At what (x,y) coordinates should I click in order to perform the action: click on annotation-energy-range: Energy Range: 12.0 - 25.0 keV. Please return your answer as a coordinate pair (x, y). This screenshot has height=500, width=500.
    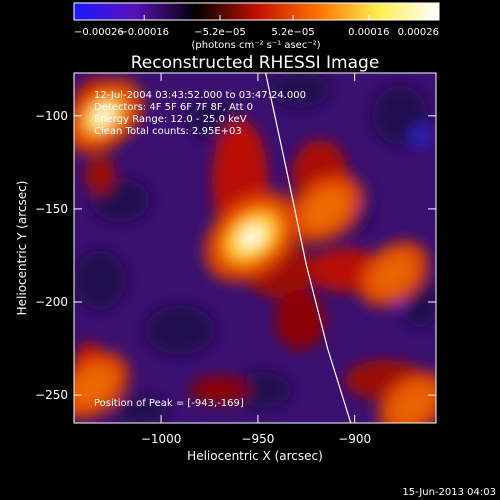
    Looking at the image, I should click on (170, 119).